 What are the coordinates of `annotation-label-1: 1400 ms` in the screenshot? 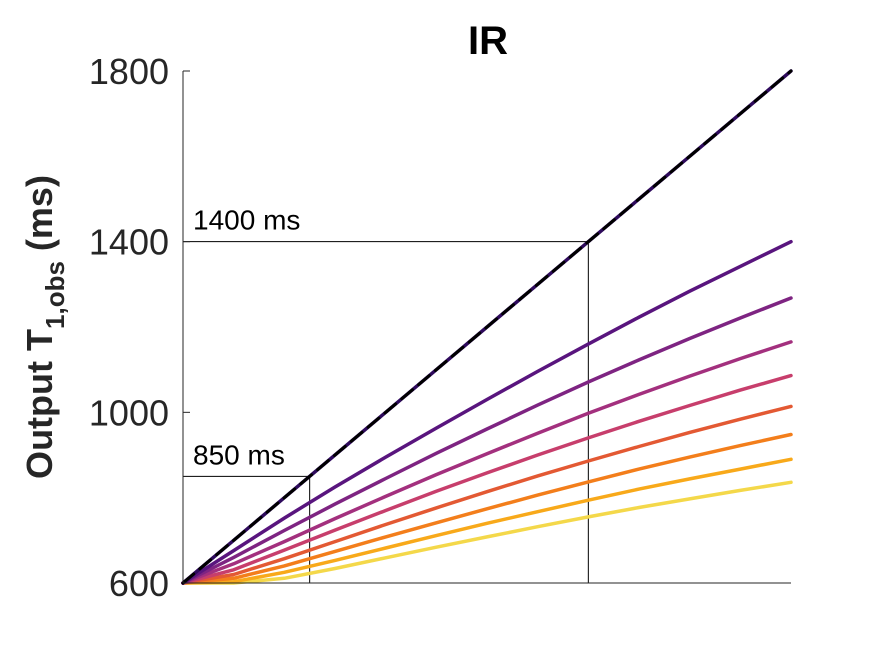 It's located at (246, 220).